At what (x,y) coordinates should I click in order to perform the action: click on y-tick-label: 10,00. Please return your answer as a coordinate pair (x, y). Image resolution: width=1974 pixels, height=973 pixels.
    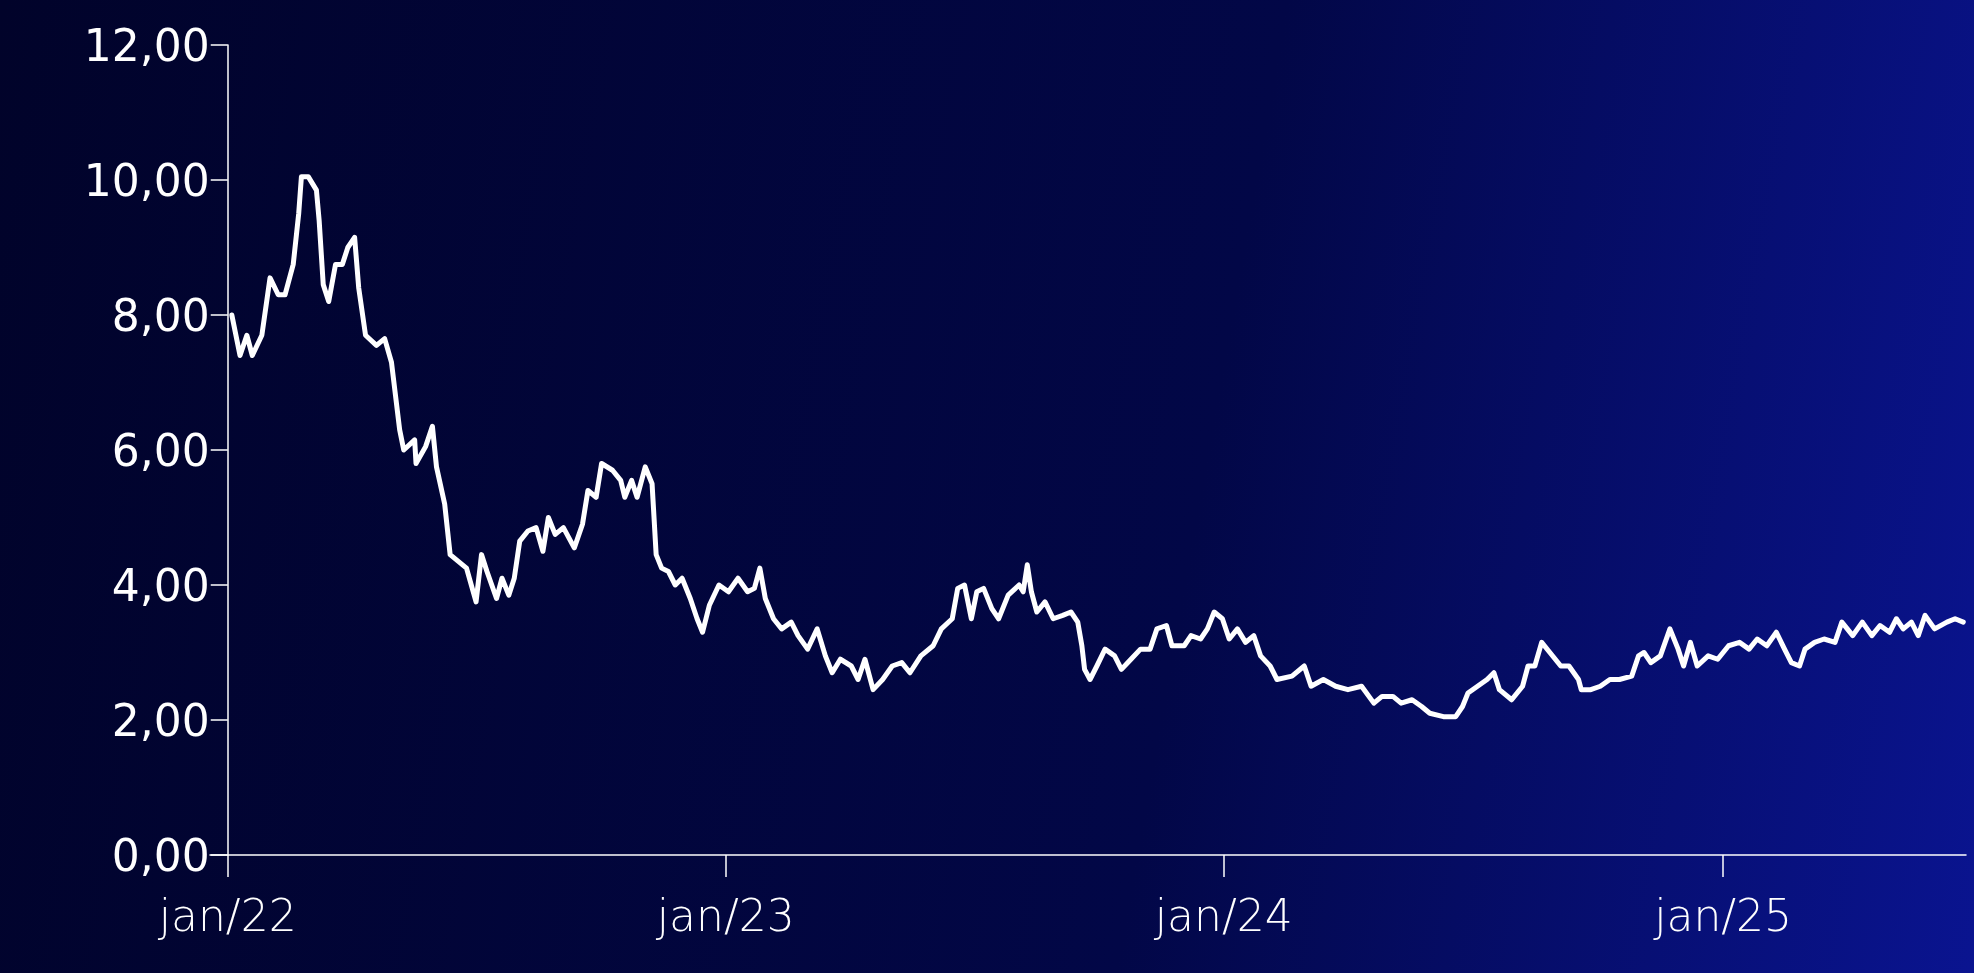
    Looking at the image, I should click on (146, 180).